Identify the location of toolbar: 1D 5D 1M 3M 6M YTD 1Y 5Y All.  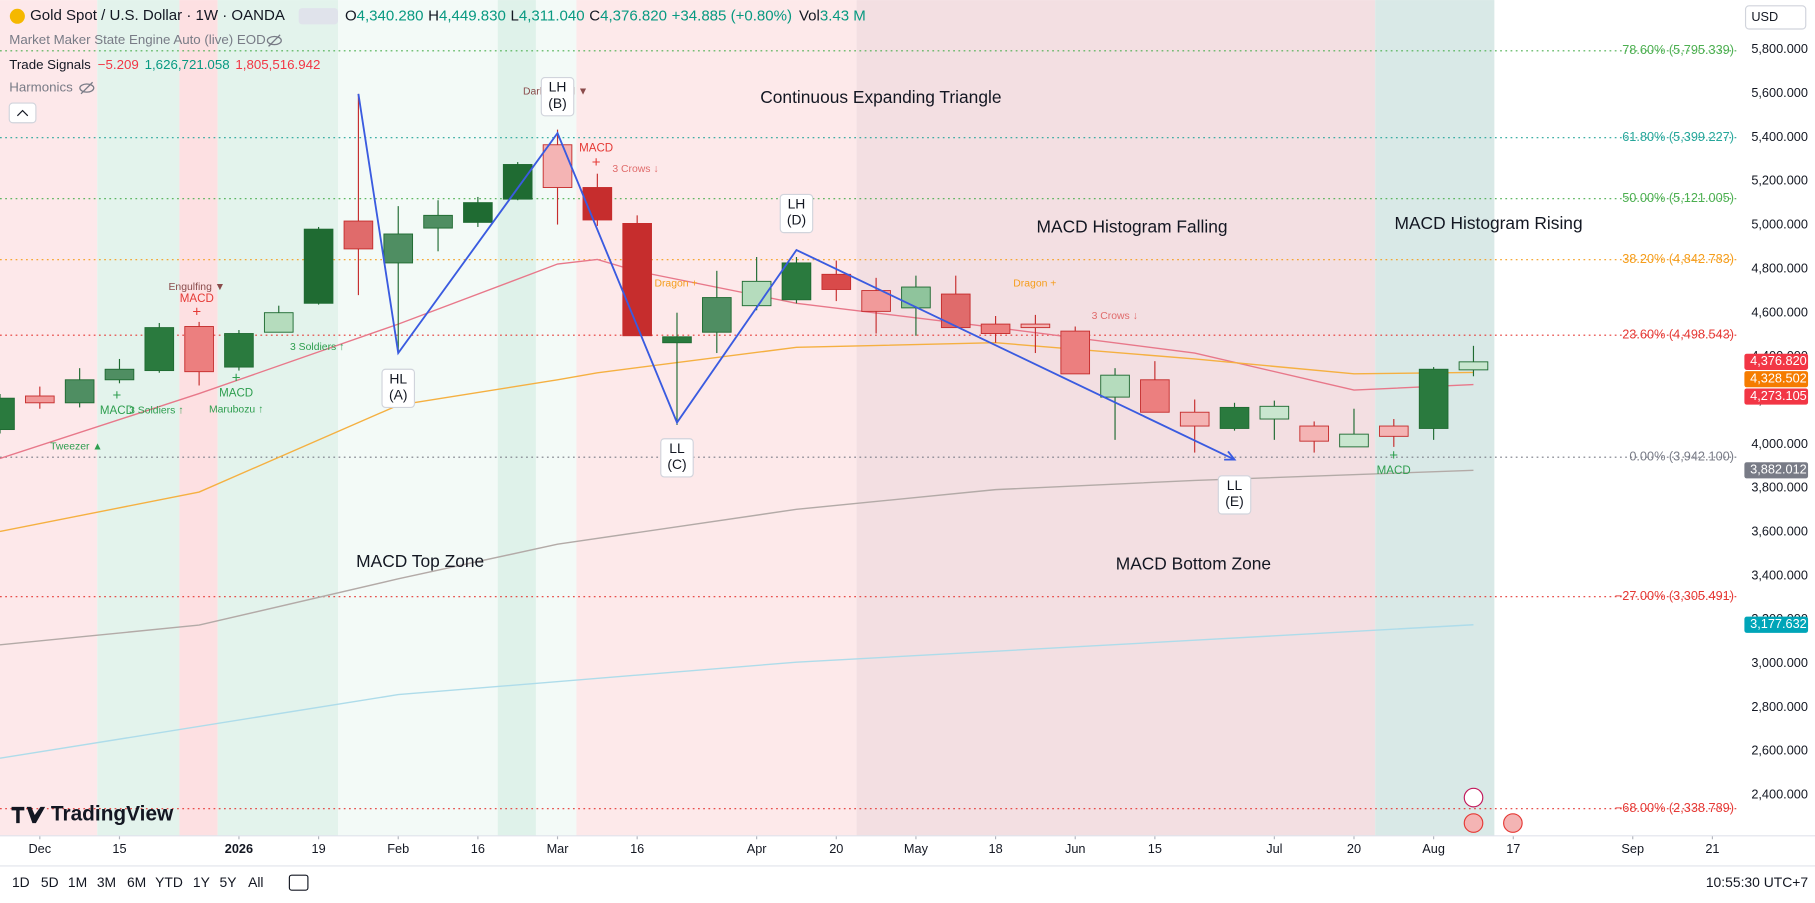
(138, 882).